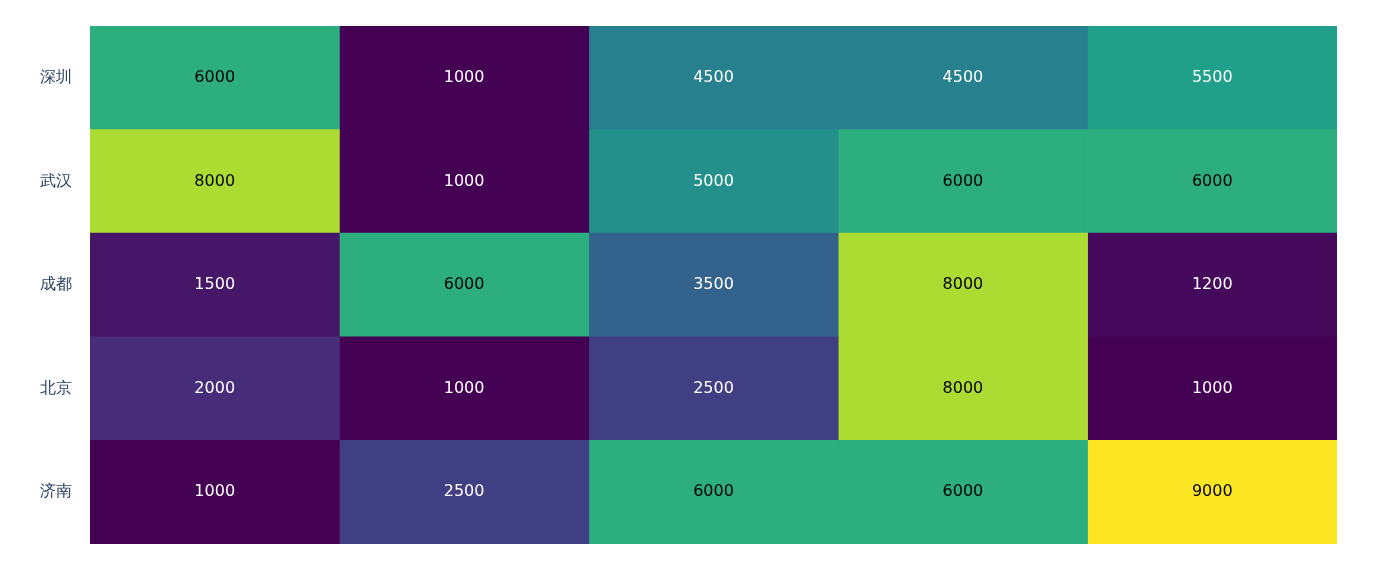  I want to click on data-label: 5000, so click(713, 180).